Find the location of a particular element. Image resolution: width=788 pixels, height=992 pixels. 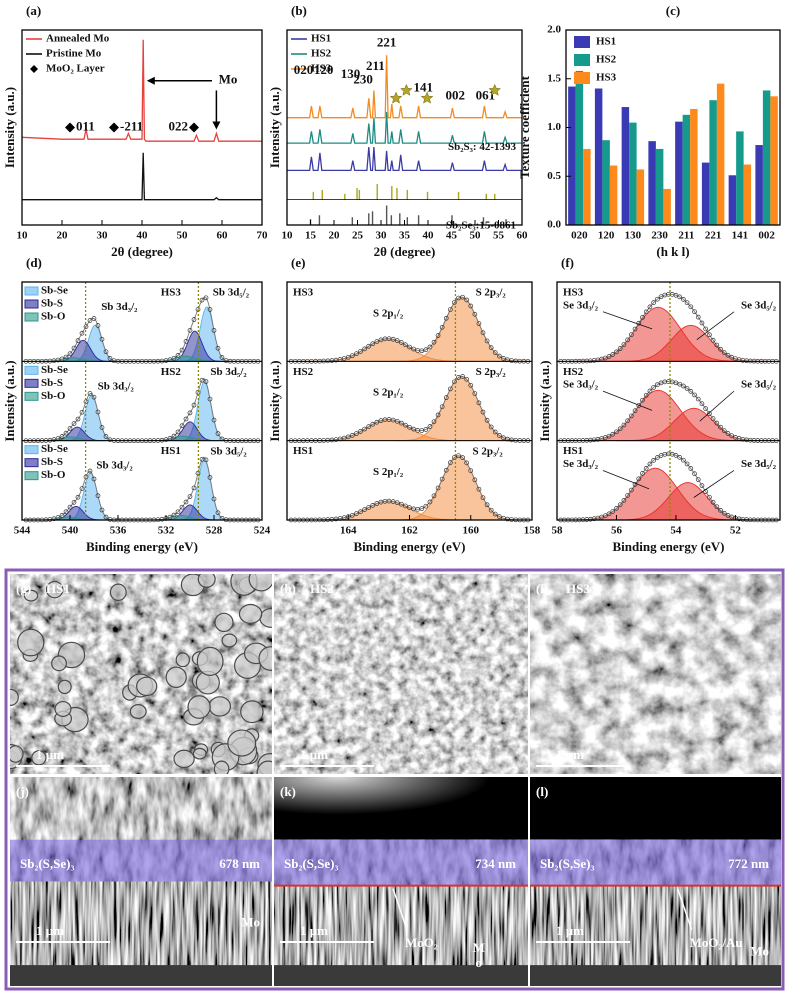

marker-diamond is located at coordinates (114, 127).